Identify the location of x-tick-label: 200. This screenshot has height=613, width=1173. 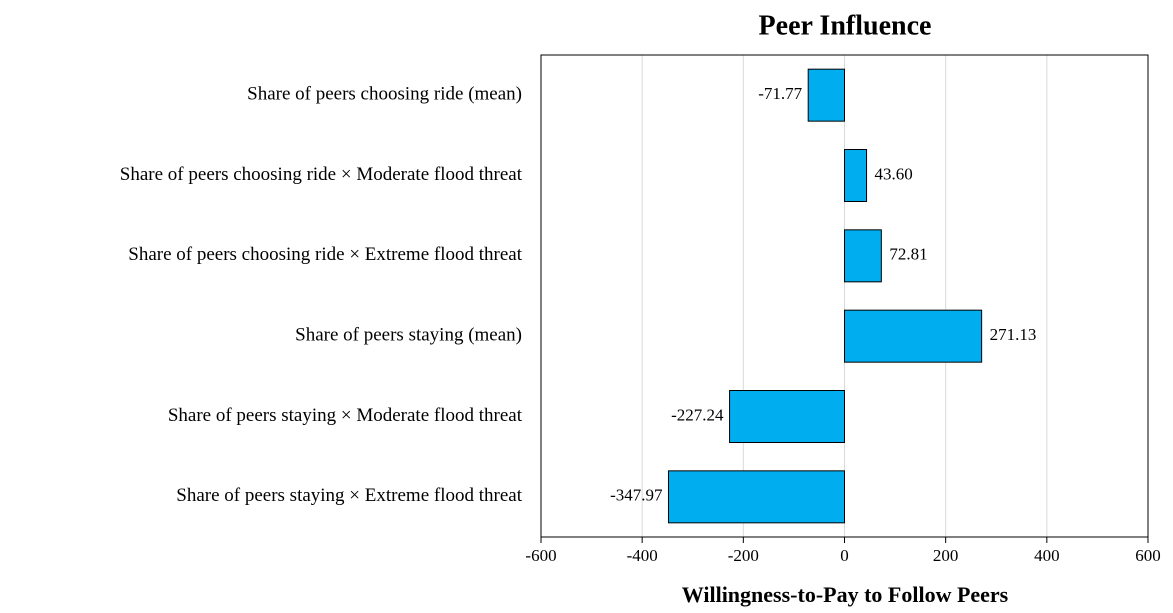
(946, 555).